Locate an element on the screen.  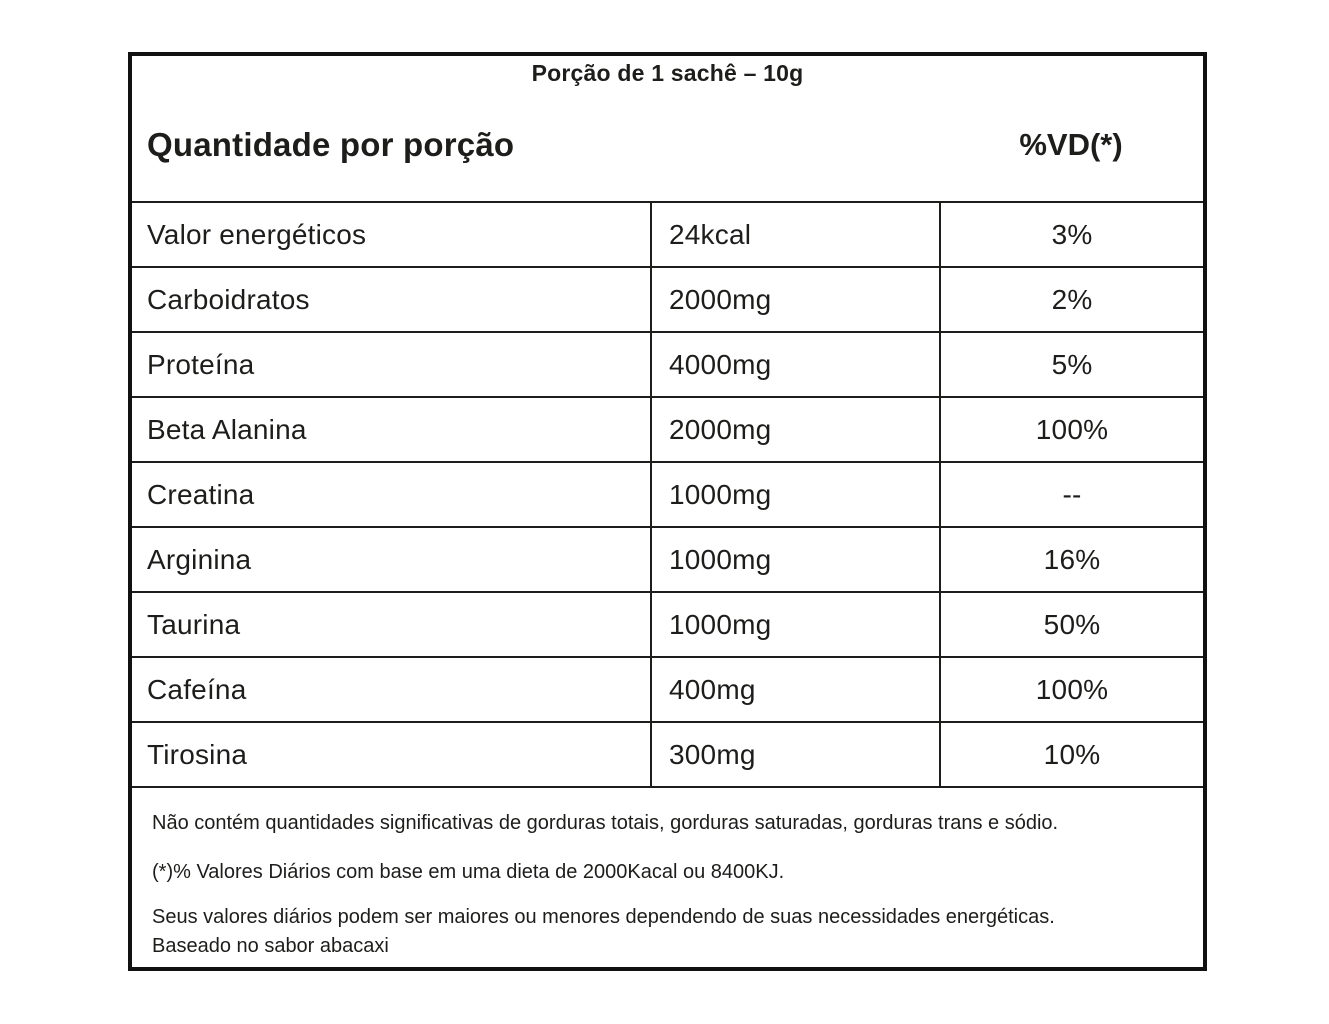
table-row: Cafeína 400mg 100% is located at coordinates (667, 688).